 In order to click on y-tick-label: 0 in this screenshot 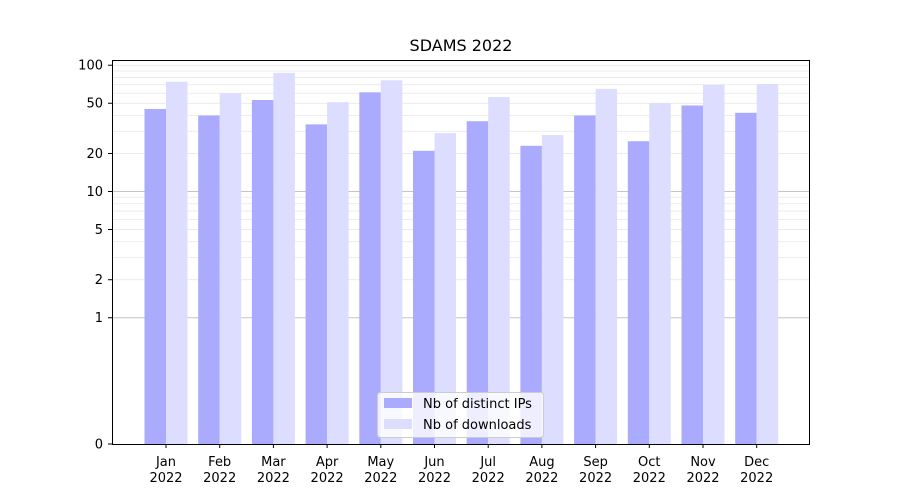, I will do `click(99, 445)`.